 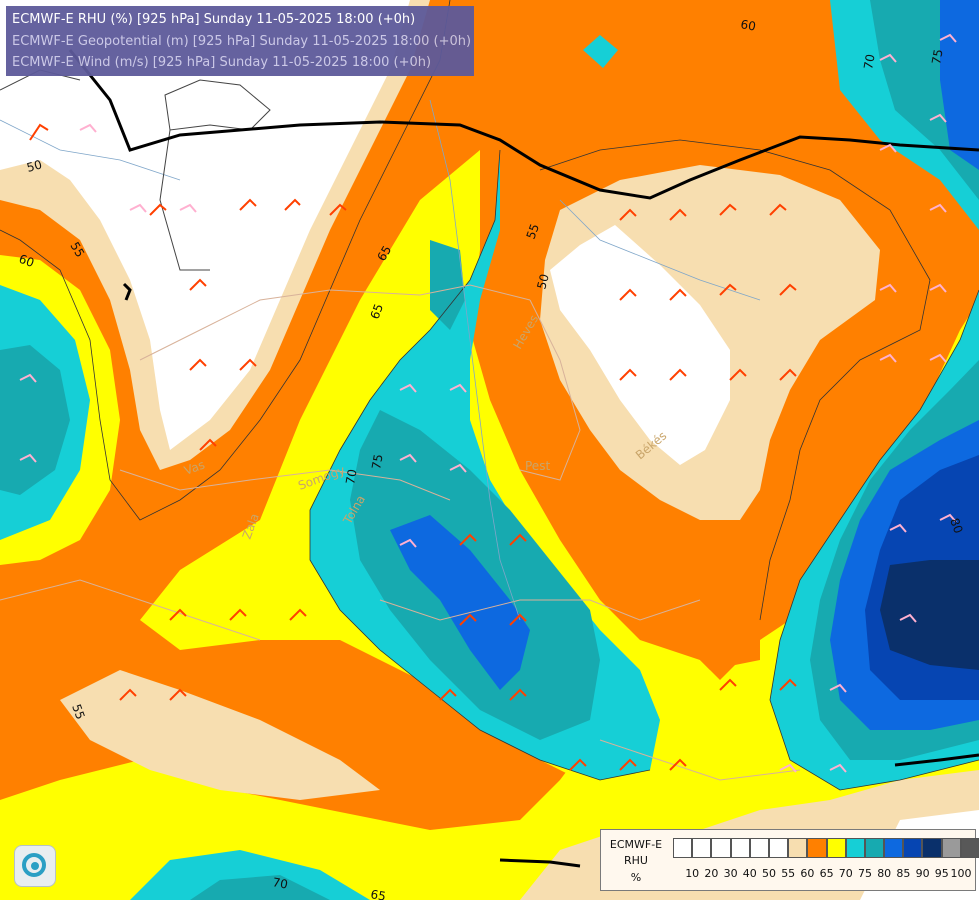 I want to click on legend-tick-label: 50, so click(x=769, y=873).